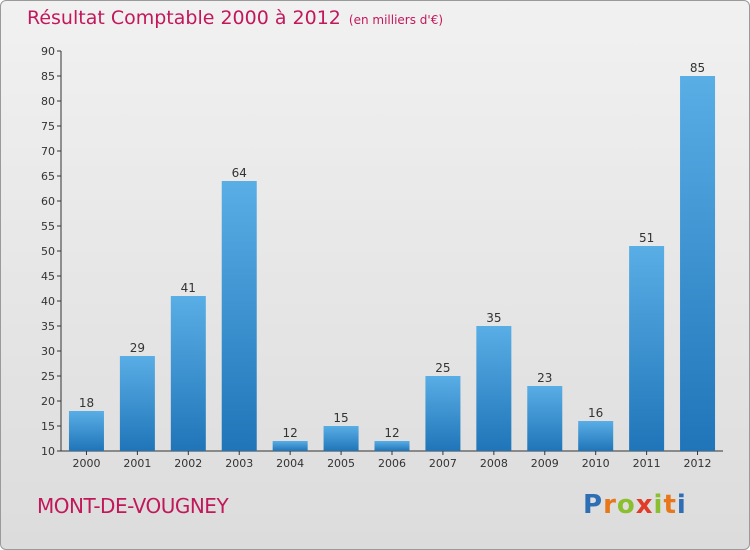 The width and height of the screenshot is (750, 550). Describe the element at coordinates (610, 505) in the screenshot. I see `logo-letter: r` at that location.